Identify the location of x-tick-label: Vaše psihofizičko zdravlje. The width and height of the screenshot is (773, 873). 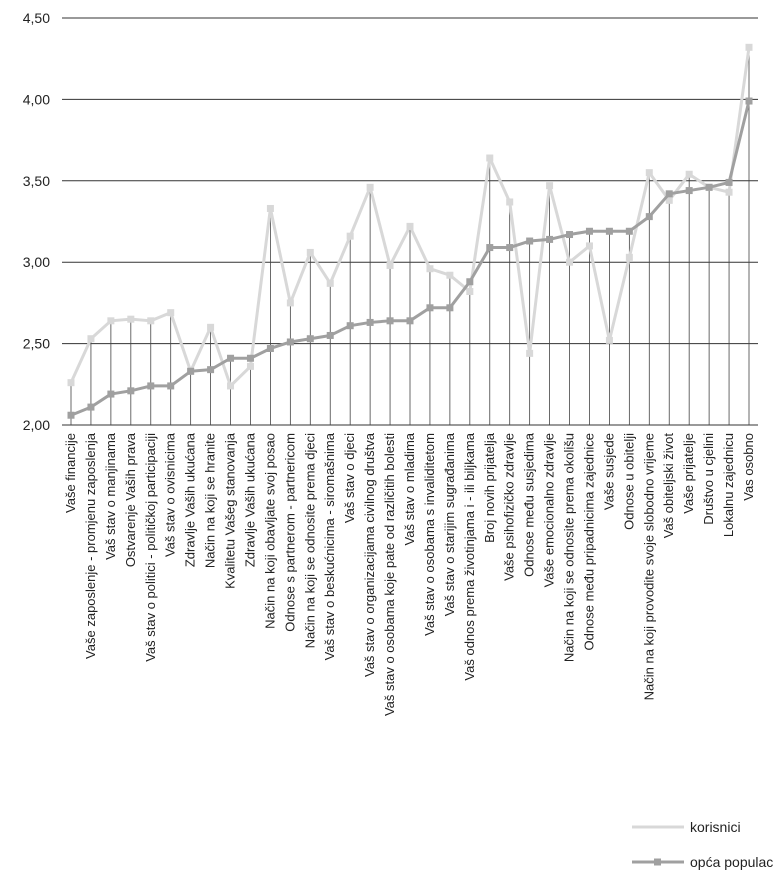
(509, 507).